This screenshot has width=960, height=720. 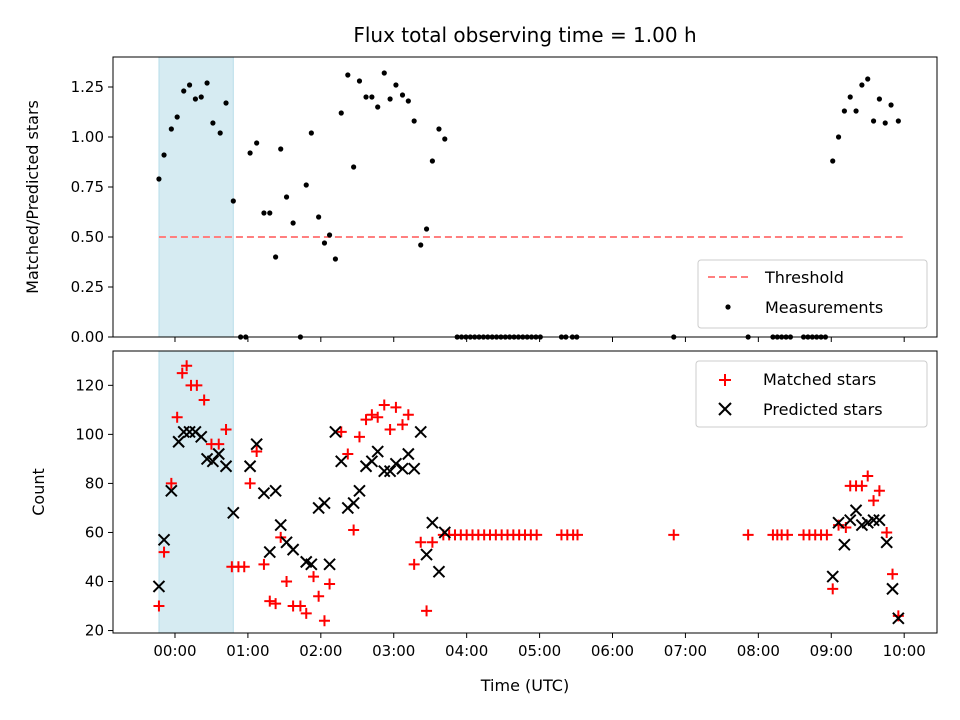 I want to click on top-legend: Threshold Measurements, so click(x=812, y=294).